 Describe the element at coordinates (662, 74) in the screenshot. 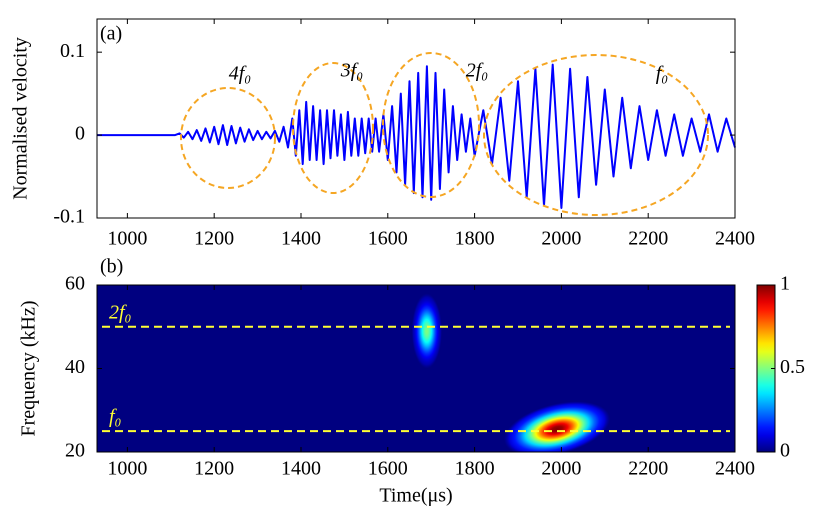

I see `mode-label: f₀` at that location.